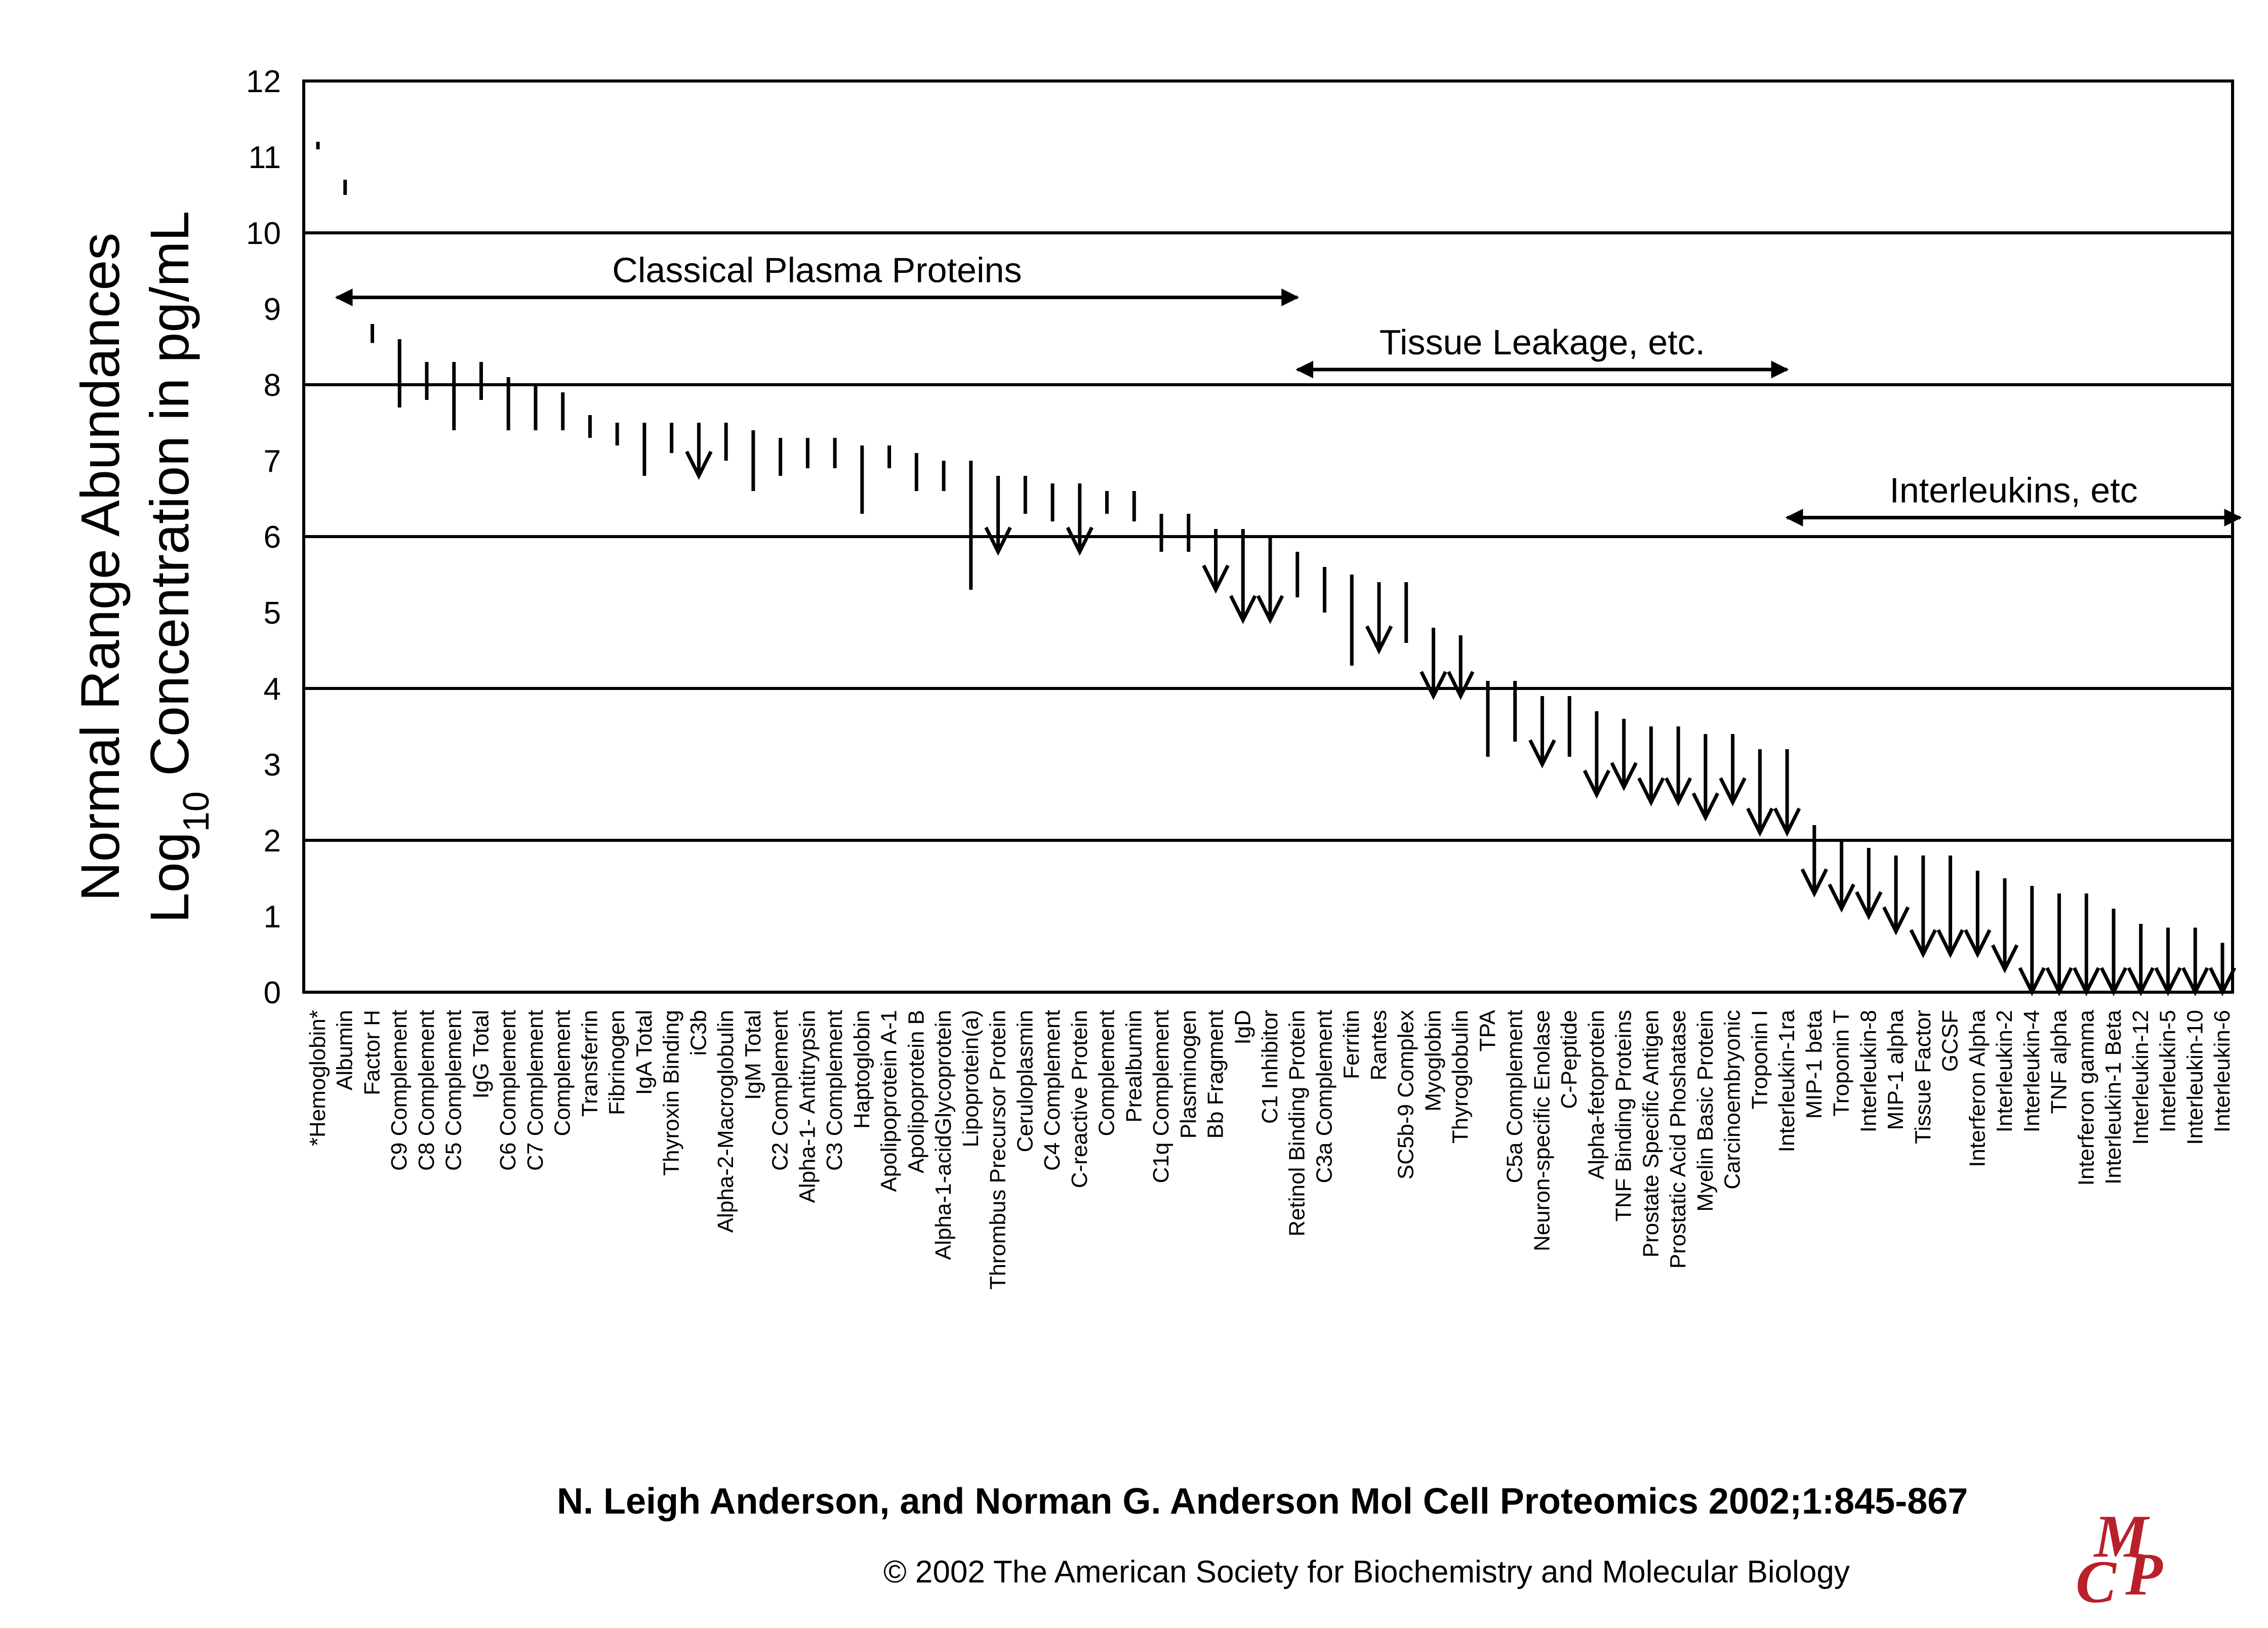 This screenshot has height=1628, width=2268. What do you see at coordinates (1569, 1059) in the screenshot?
I see `protein-label-46: C-Peptide` at bounding box center [1569, 1059].